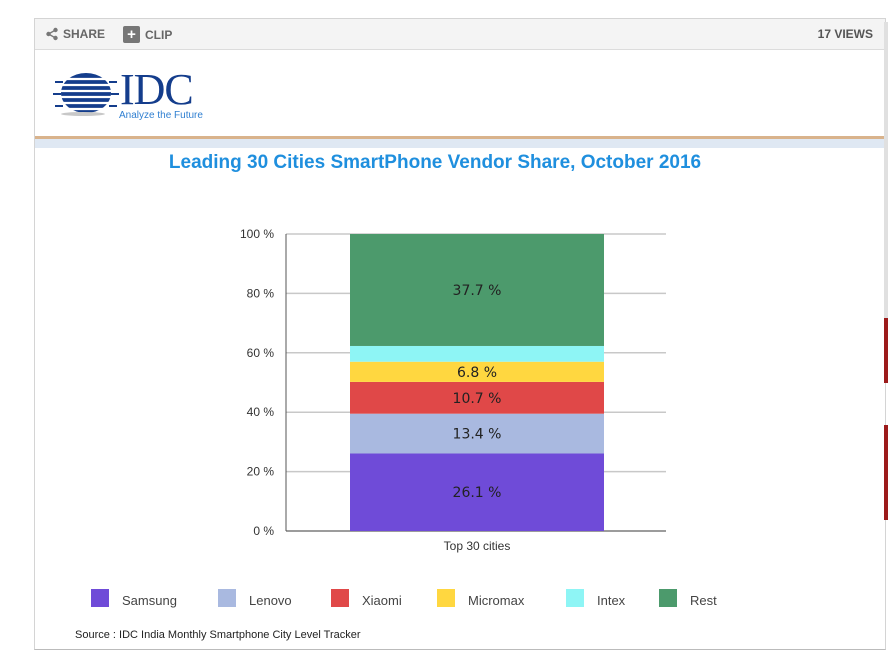 The image size is (888, 652). I want to click on legend-label: Micromax, so click(496, 600).